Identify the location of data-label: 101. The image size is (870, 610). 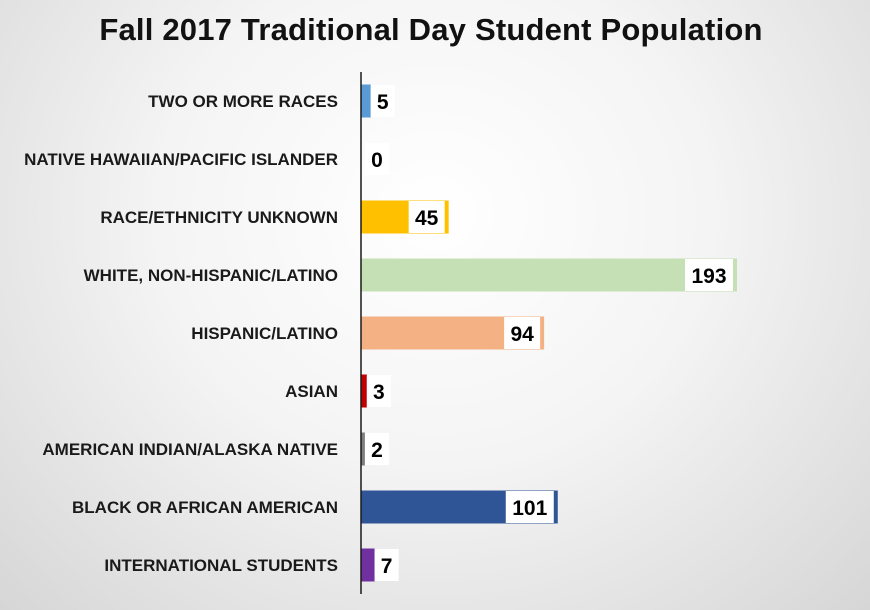
(529, 508).